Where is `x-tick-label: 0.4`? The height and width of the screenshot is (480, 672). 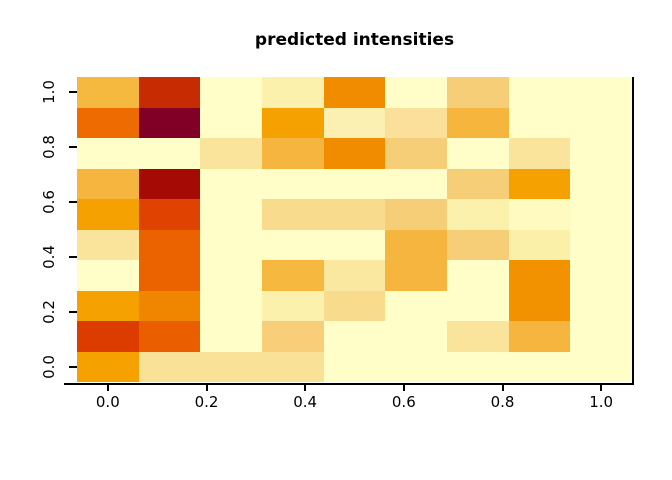 x-tick-label: 0.4 is located at coordinates (305, 402).